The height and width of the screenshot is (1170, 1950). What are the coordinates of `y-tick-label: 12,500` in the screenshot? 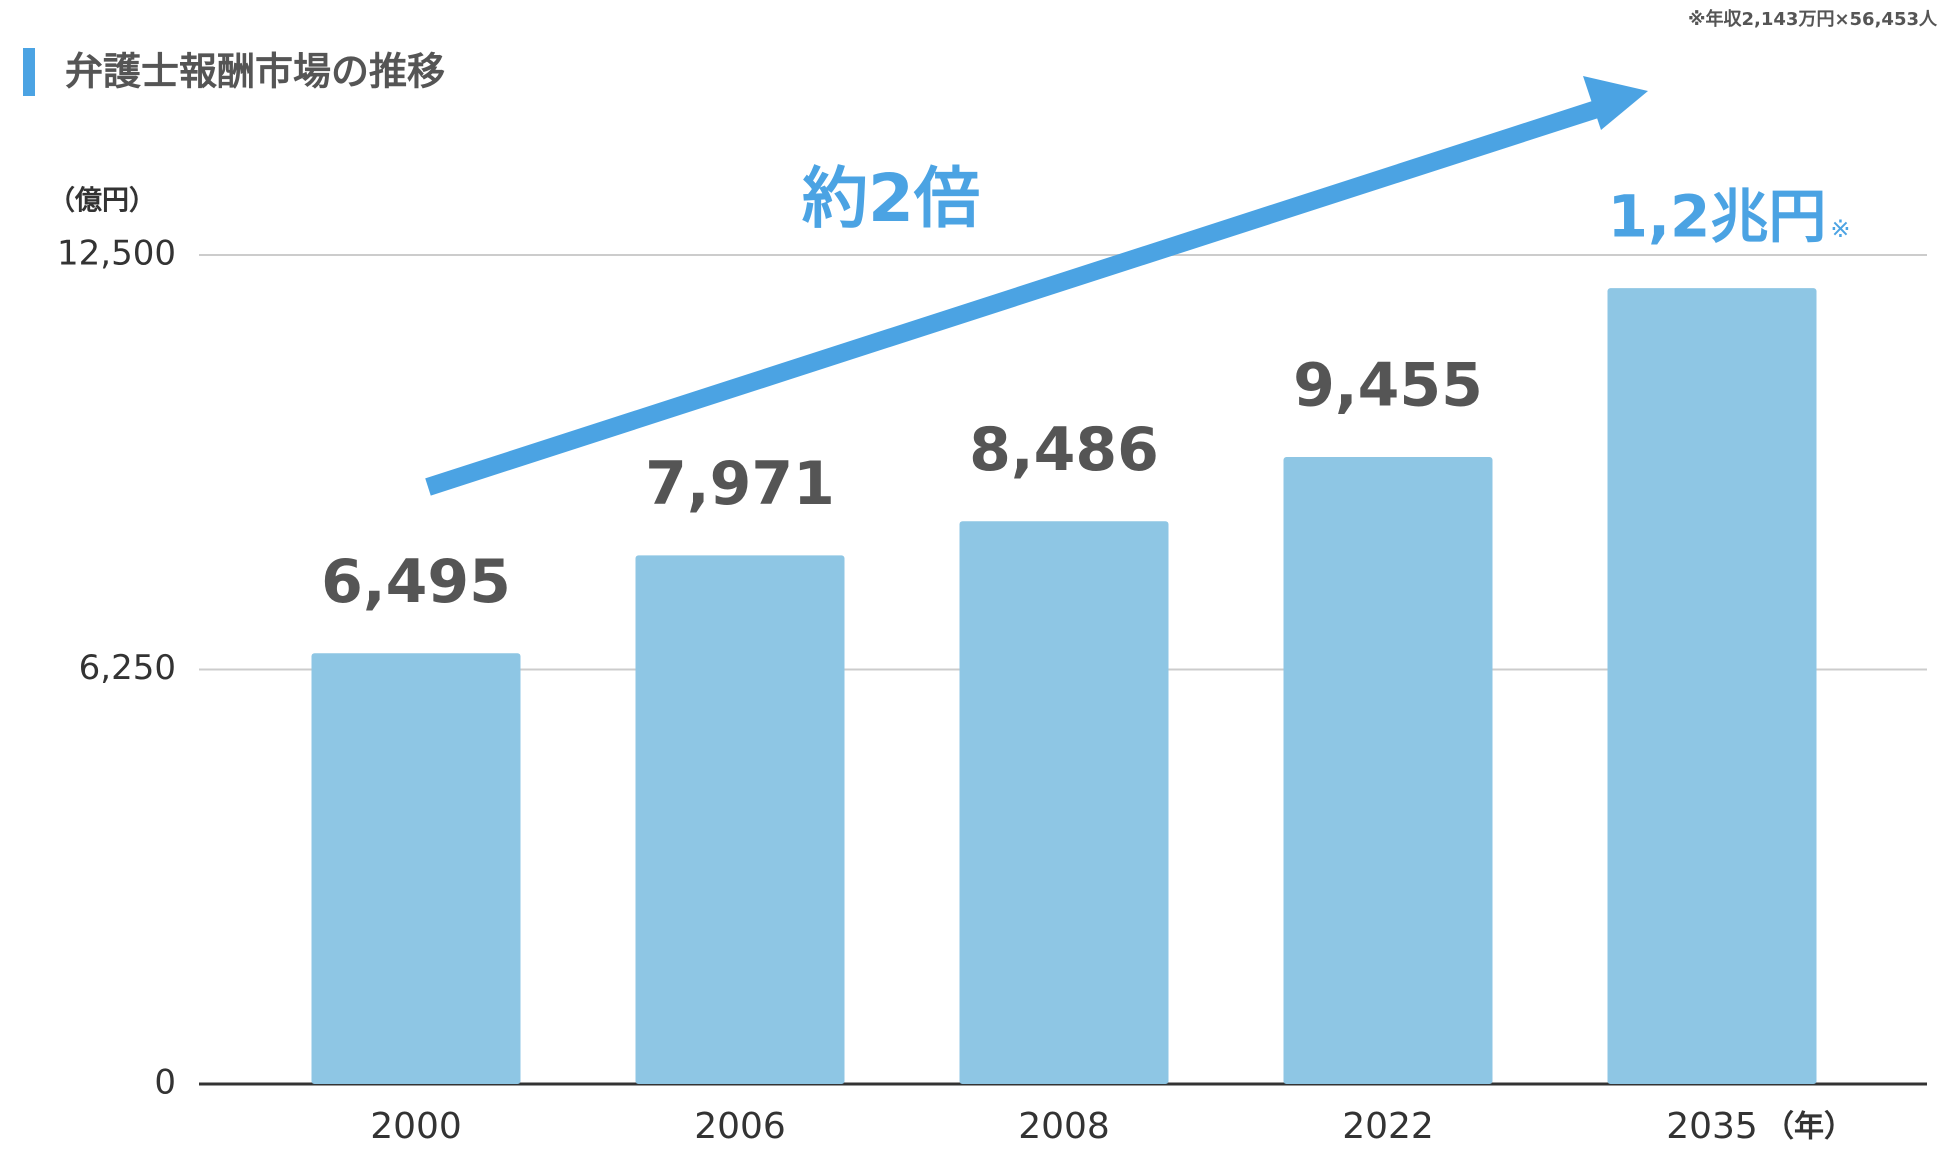 It's located at (116, 254).